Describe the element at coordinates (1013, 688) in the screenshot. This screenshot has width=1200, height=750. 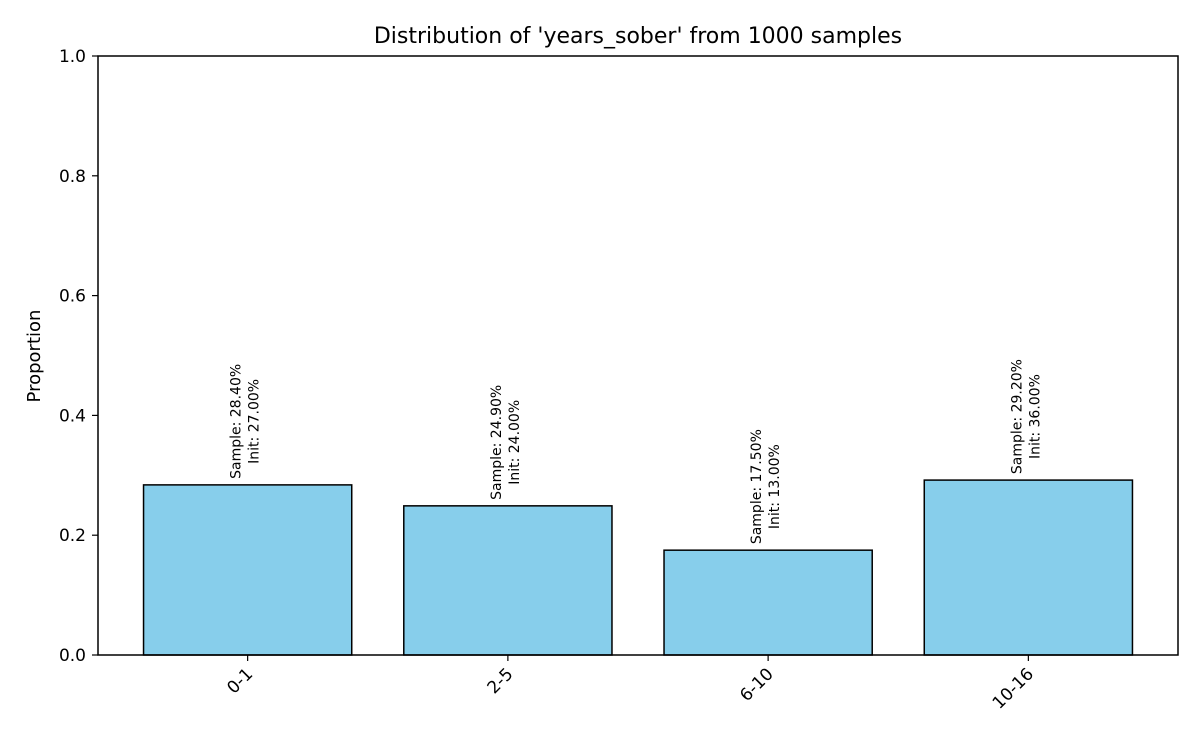
I see `x-tick-label: 10-16` at that location.